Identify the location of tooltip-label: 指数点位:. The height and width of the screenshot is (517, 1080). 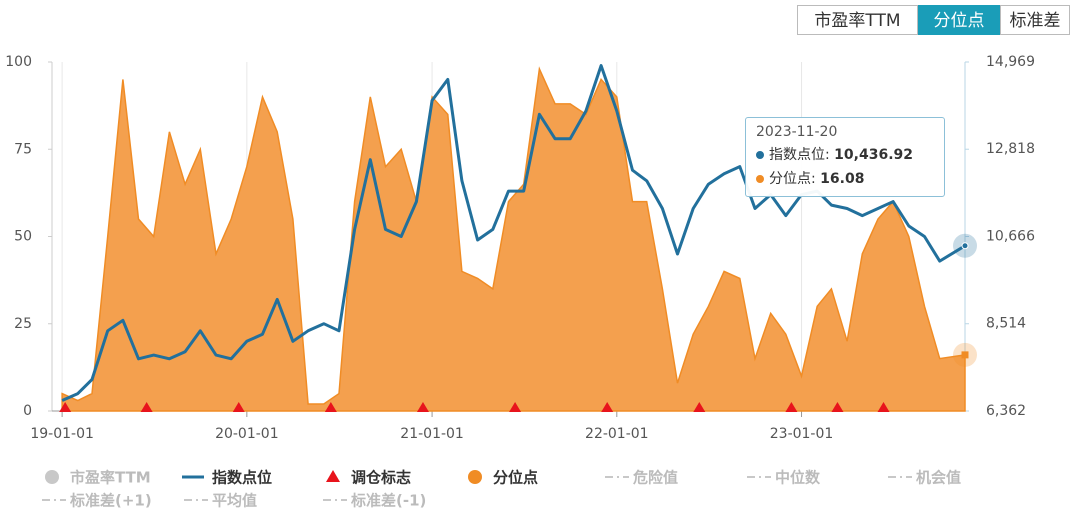
(799, 155).